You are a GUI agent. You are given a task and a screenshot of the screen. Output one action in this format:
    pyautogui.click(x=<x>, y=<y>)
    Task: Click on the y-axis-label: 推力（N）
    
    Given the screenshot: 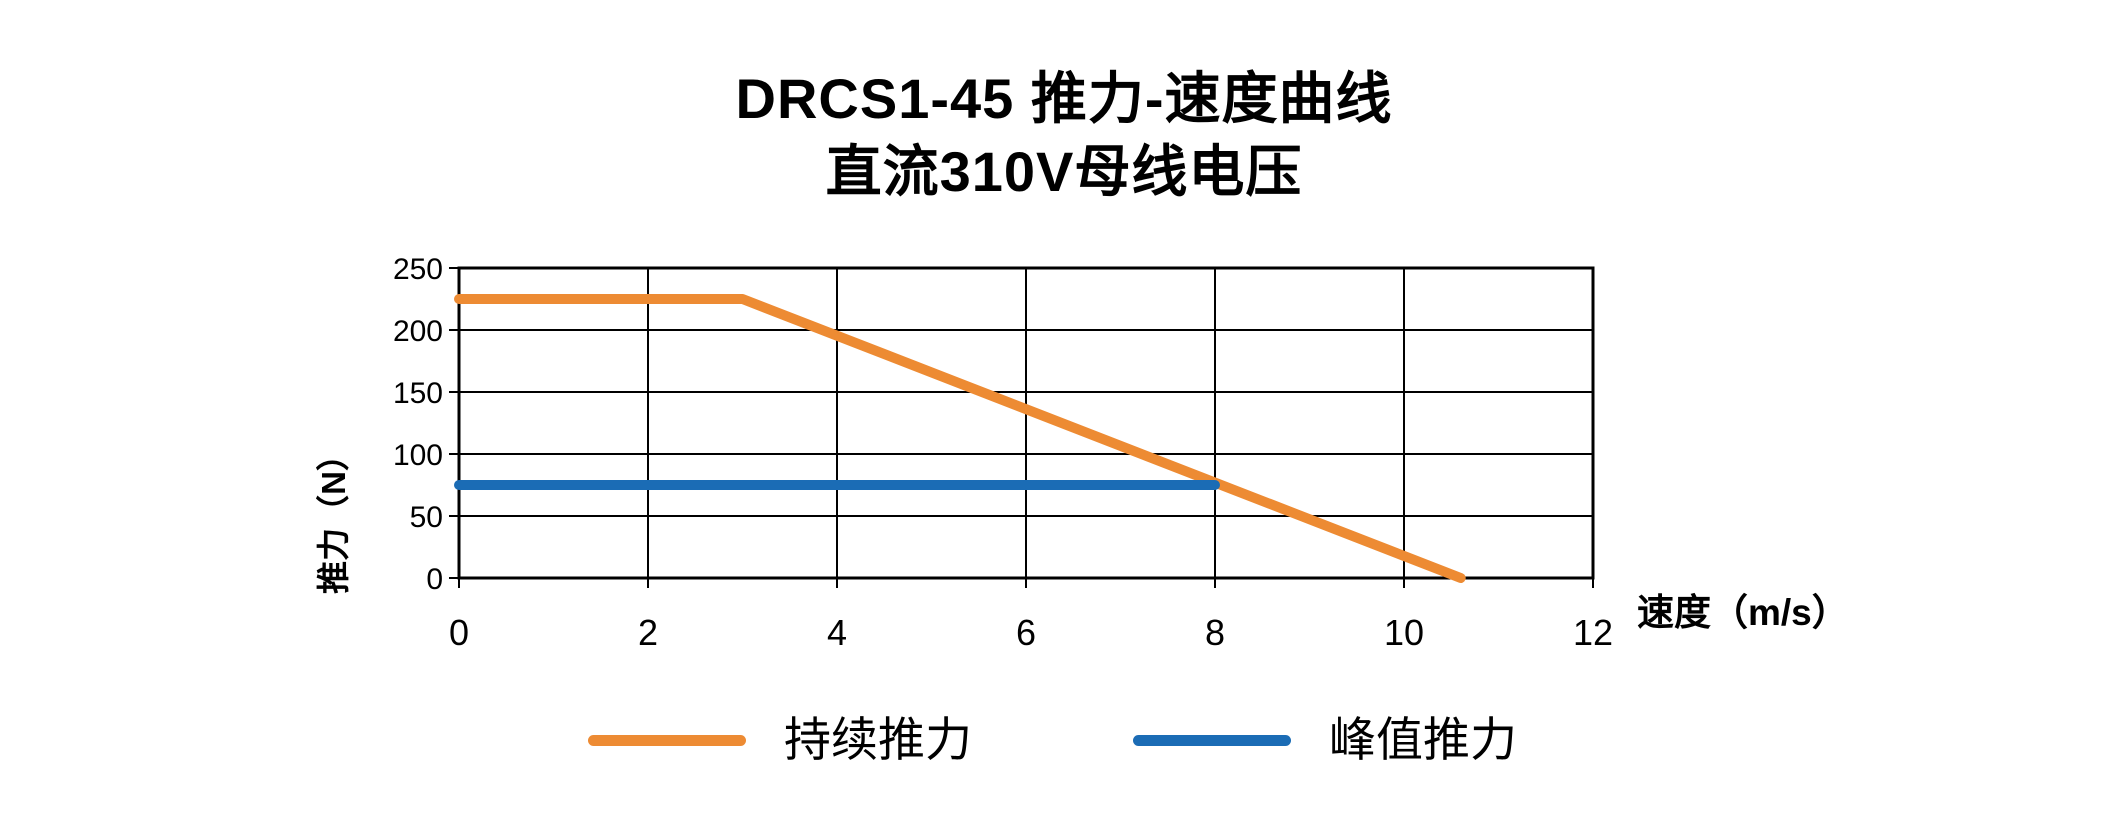 What is the action you would take?
    pyautogui.click(x=333, y=516)
    